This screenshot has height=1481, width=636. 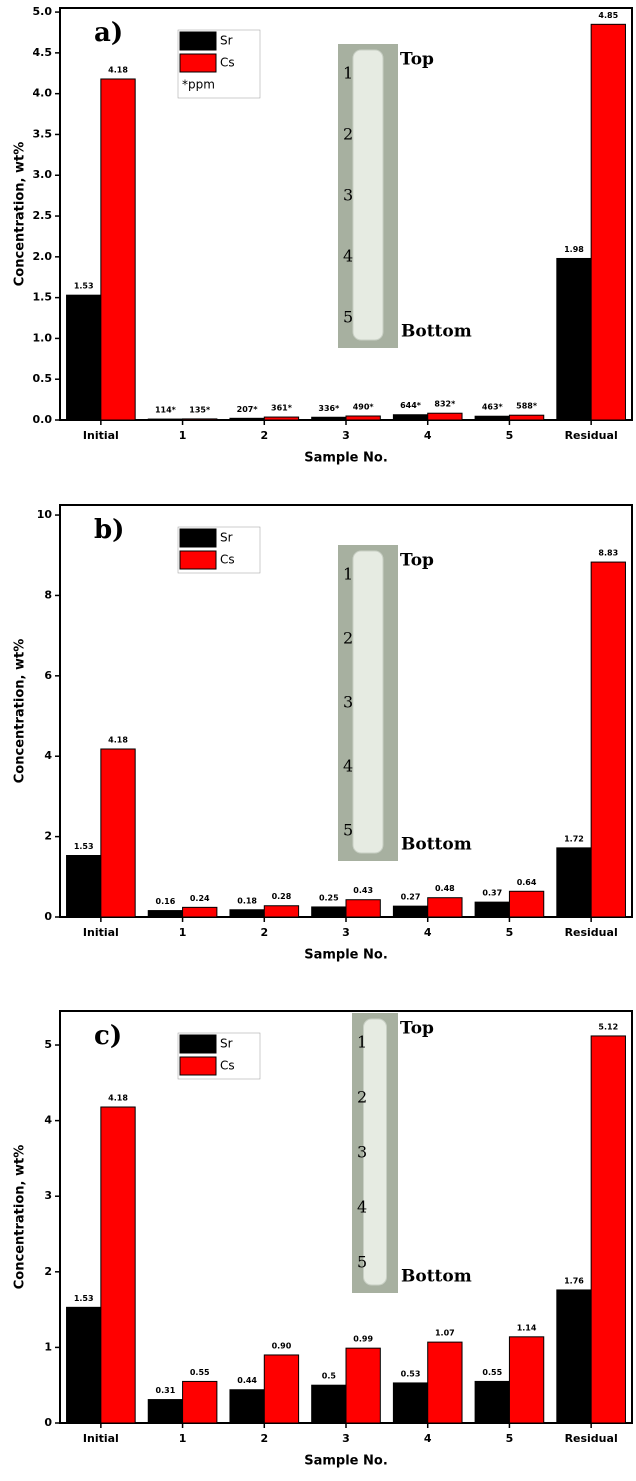 What do you see at coordinates (282, 408) in the screenshot?
I see `value-label: 361*` at bounding box center [282, 408].